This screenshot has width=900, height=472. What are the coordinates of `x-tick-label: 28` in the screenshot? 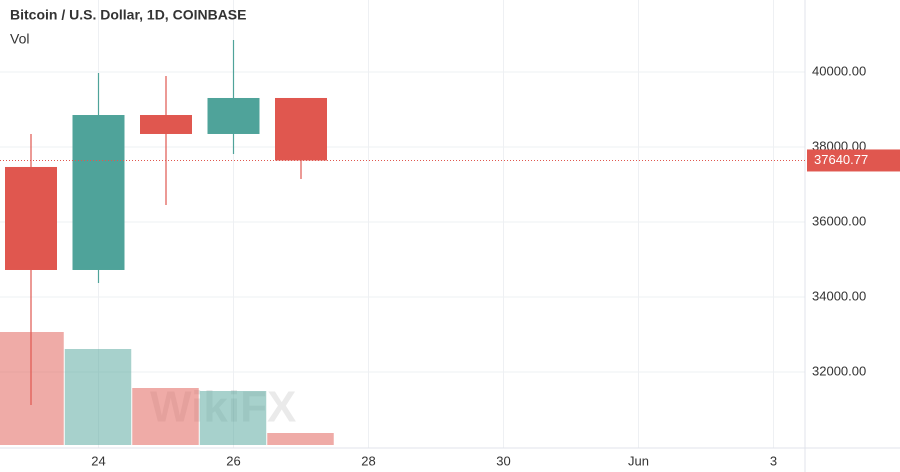 It's located at (368, 460).